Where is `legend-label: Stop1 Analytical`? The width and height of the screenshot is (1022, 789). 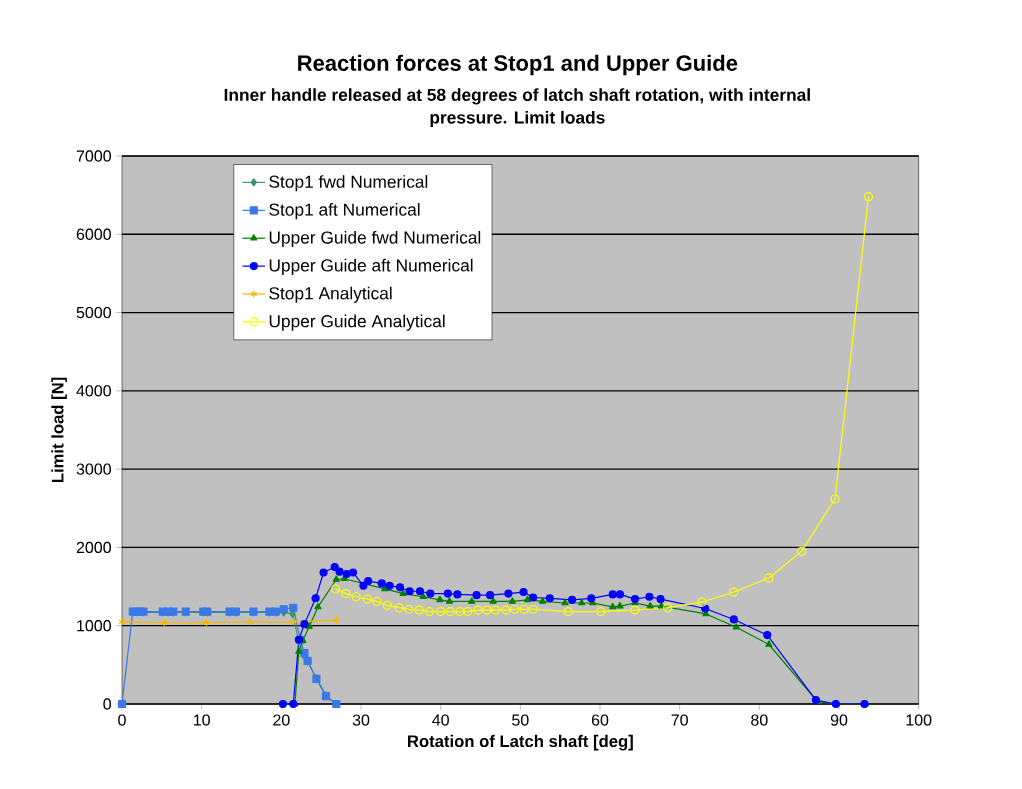 legend-label: Stop1 Analytical is located at coordinates (330, 294).